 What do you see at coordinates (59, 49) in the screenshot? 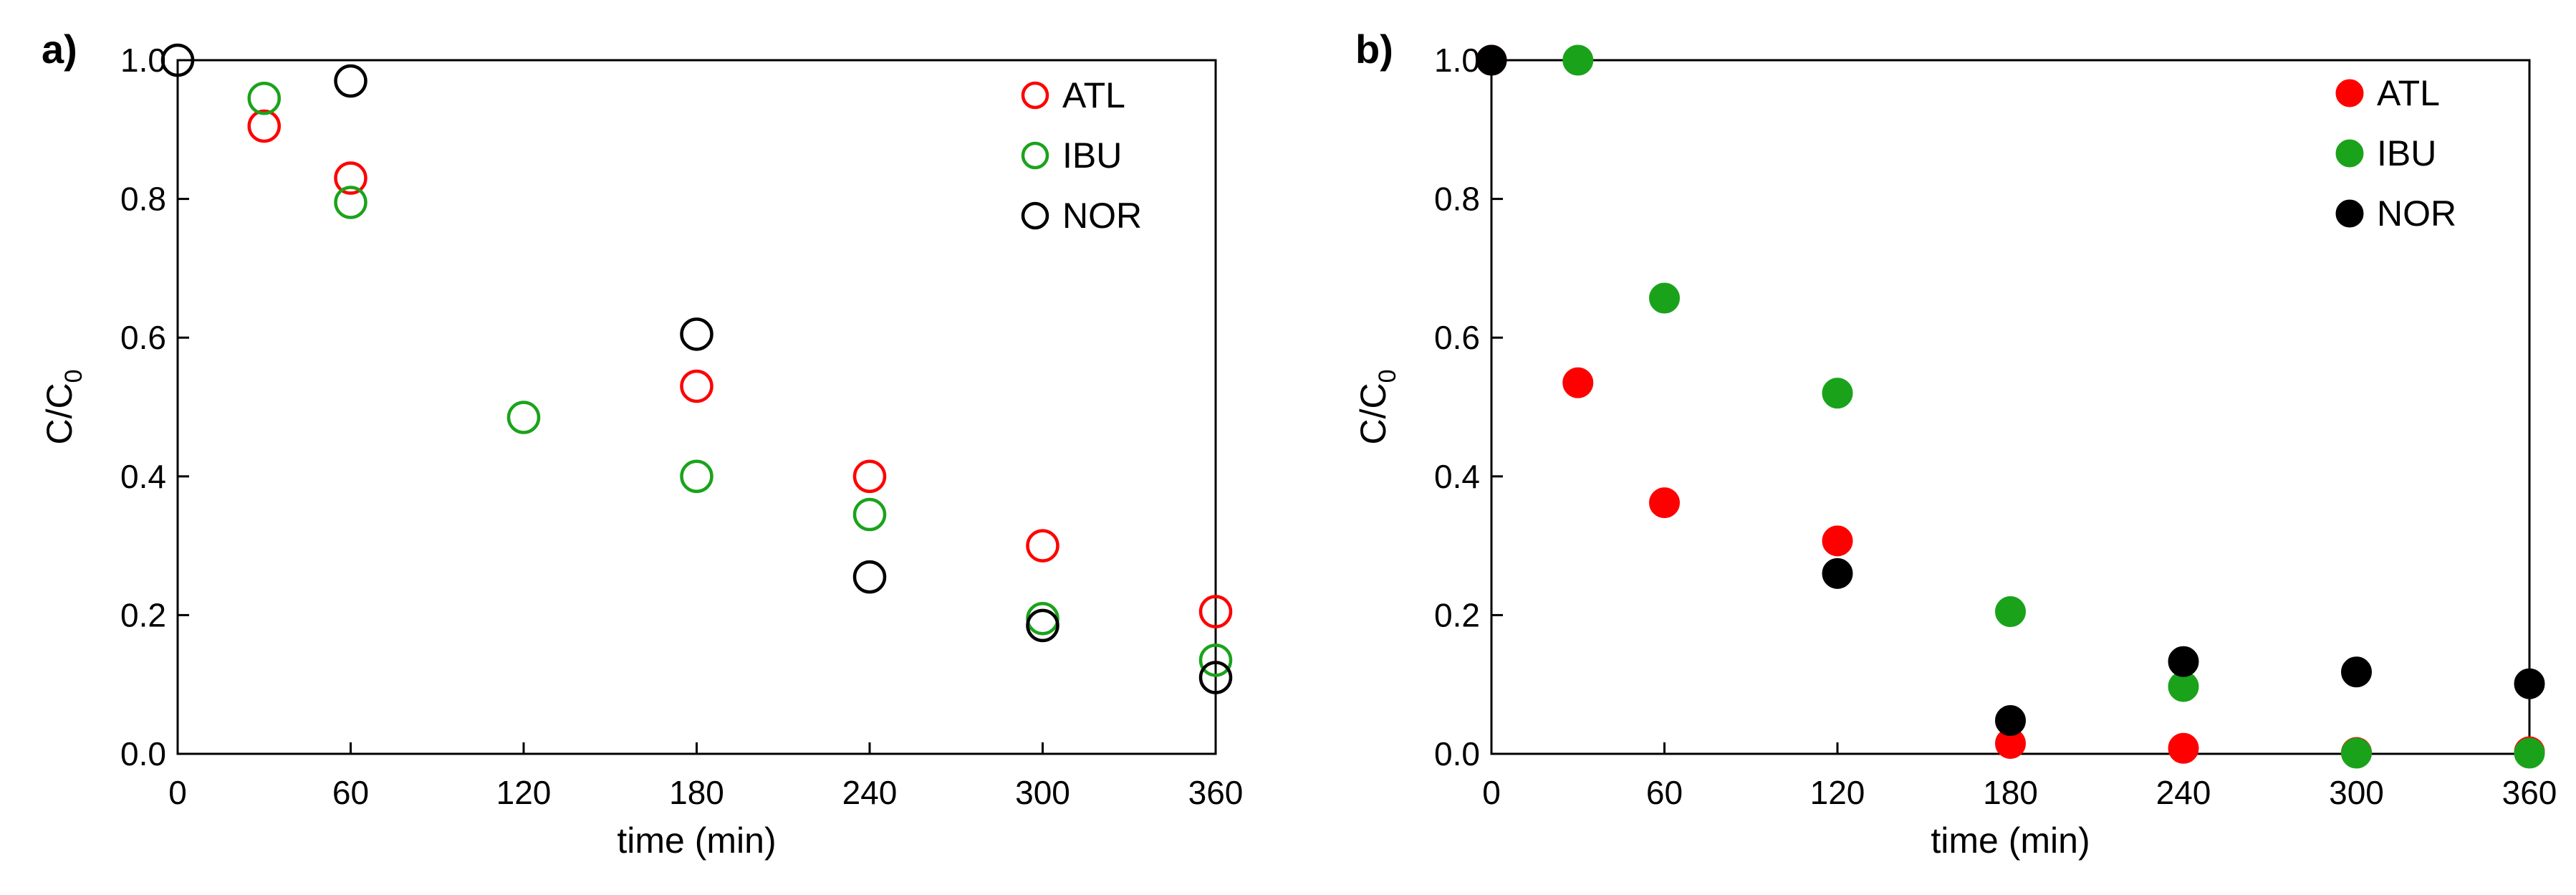
I see `panel-label: a)` at bounding box center [59, 49].